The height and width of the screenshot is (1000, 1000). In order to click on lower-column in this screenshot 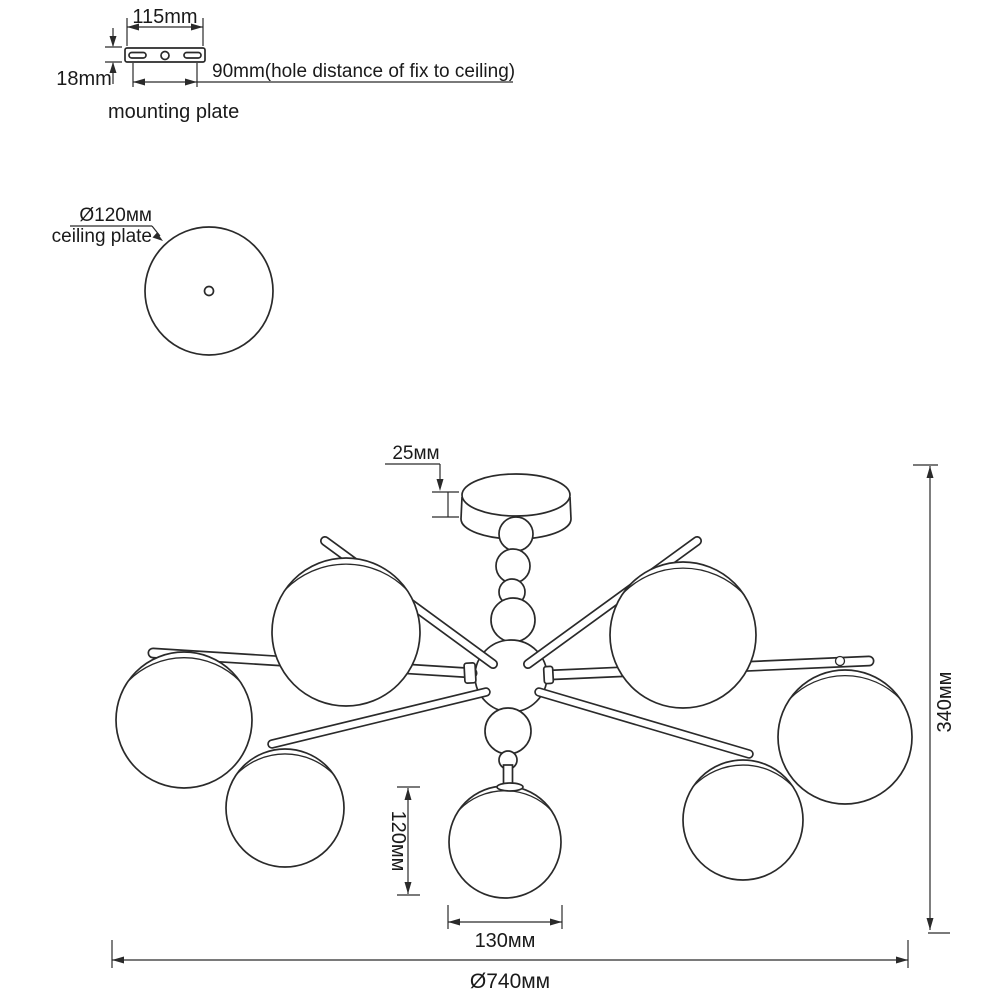, I will do `click(508, 748)`.